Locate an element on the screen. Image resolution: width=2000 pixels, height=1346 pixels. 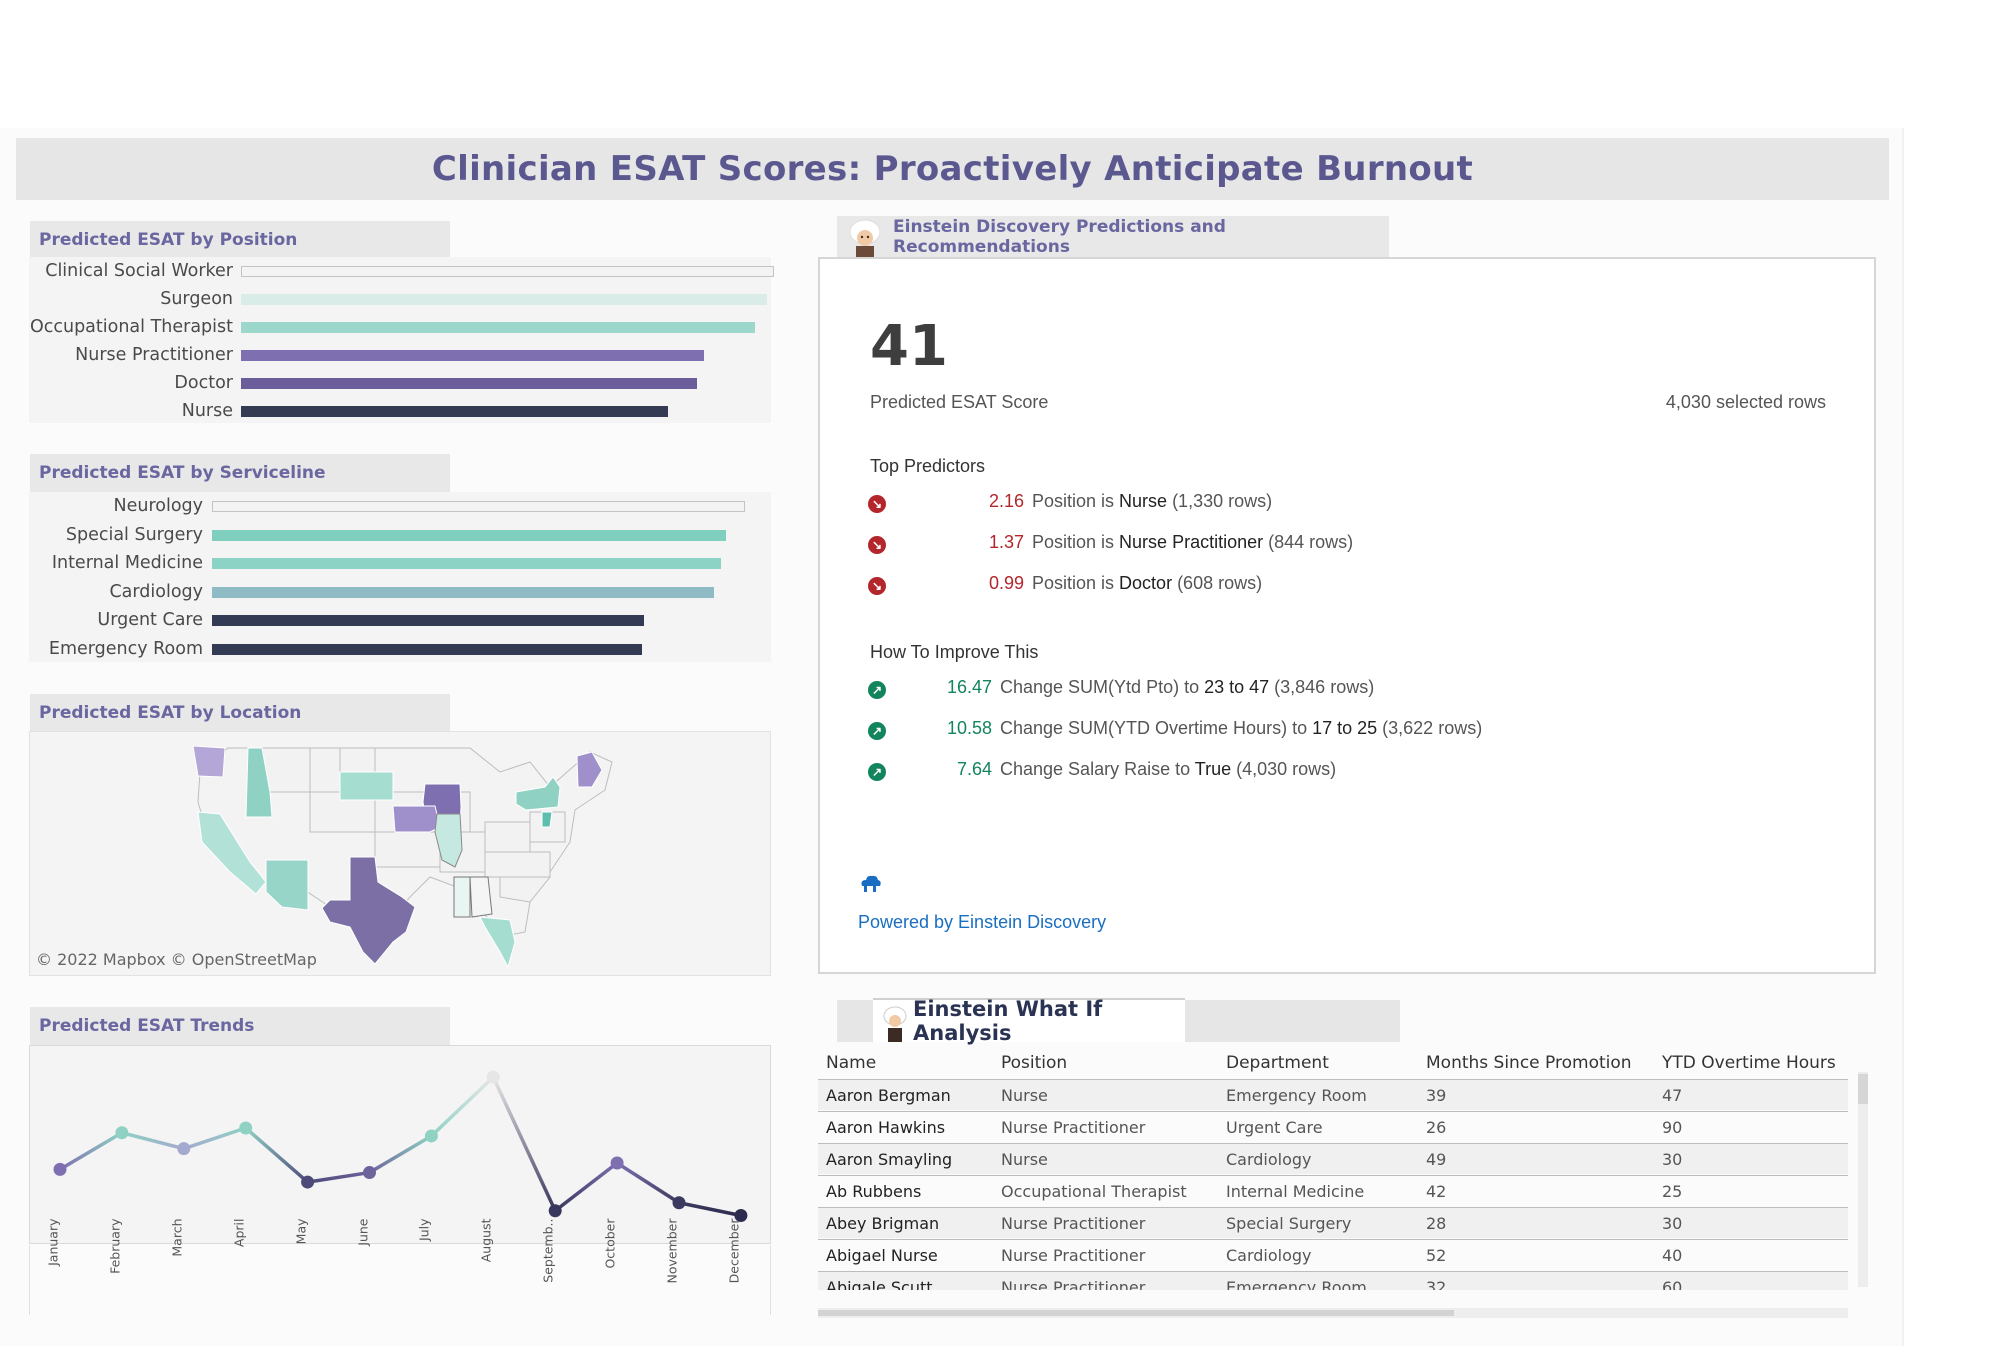
map-state-alabama is located at coordinates (481, 897).